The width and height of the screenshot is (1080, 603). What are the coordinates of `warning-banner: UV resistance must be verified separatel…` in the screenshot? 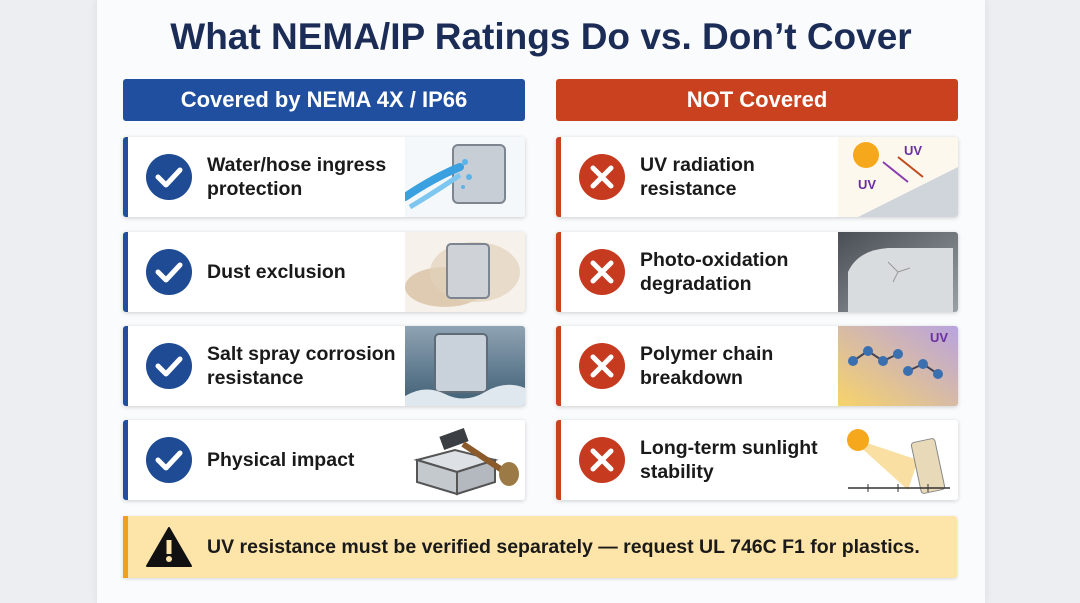 It's located at (540, 547).